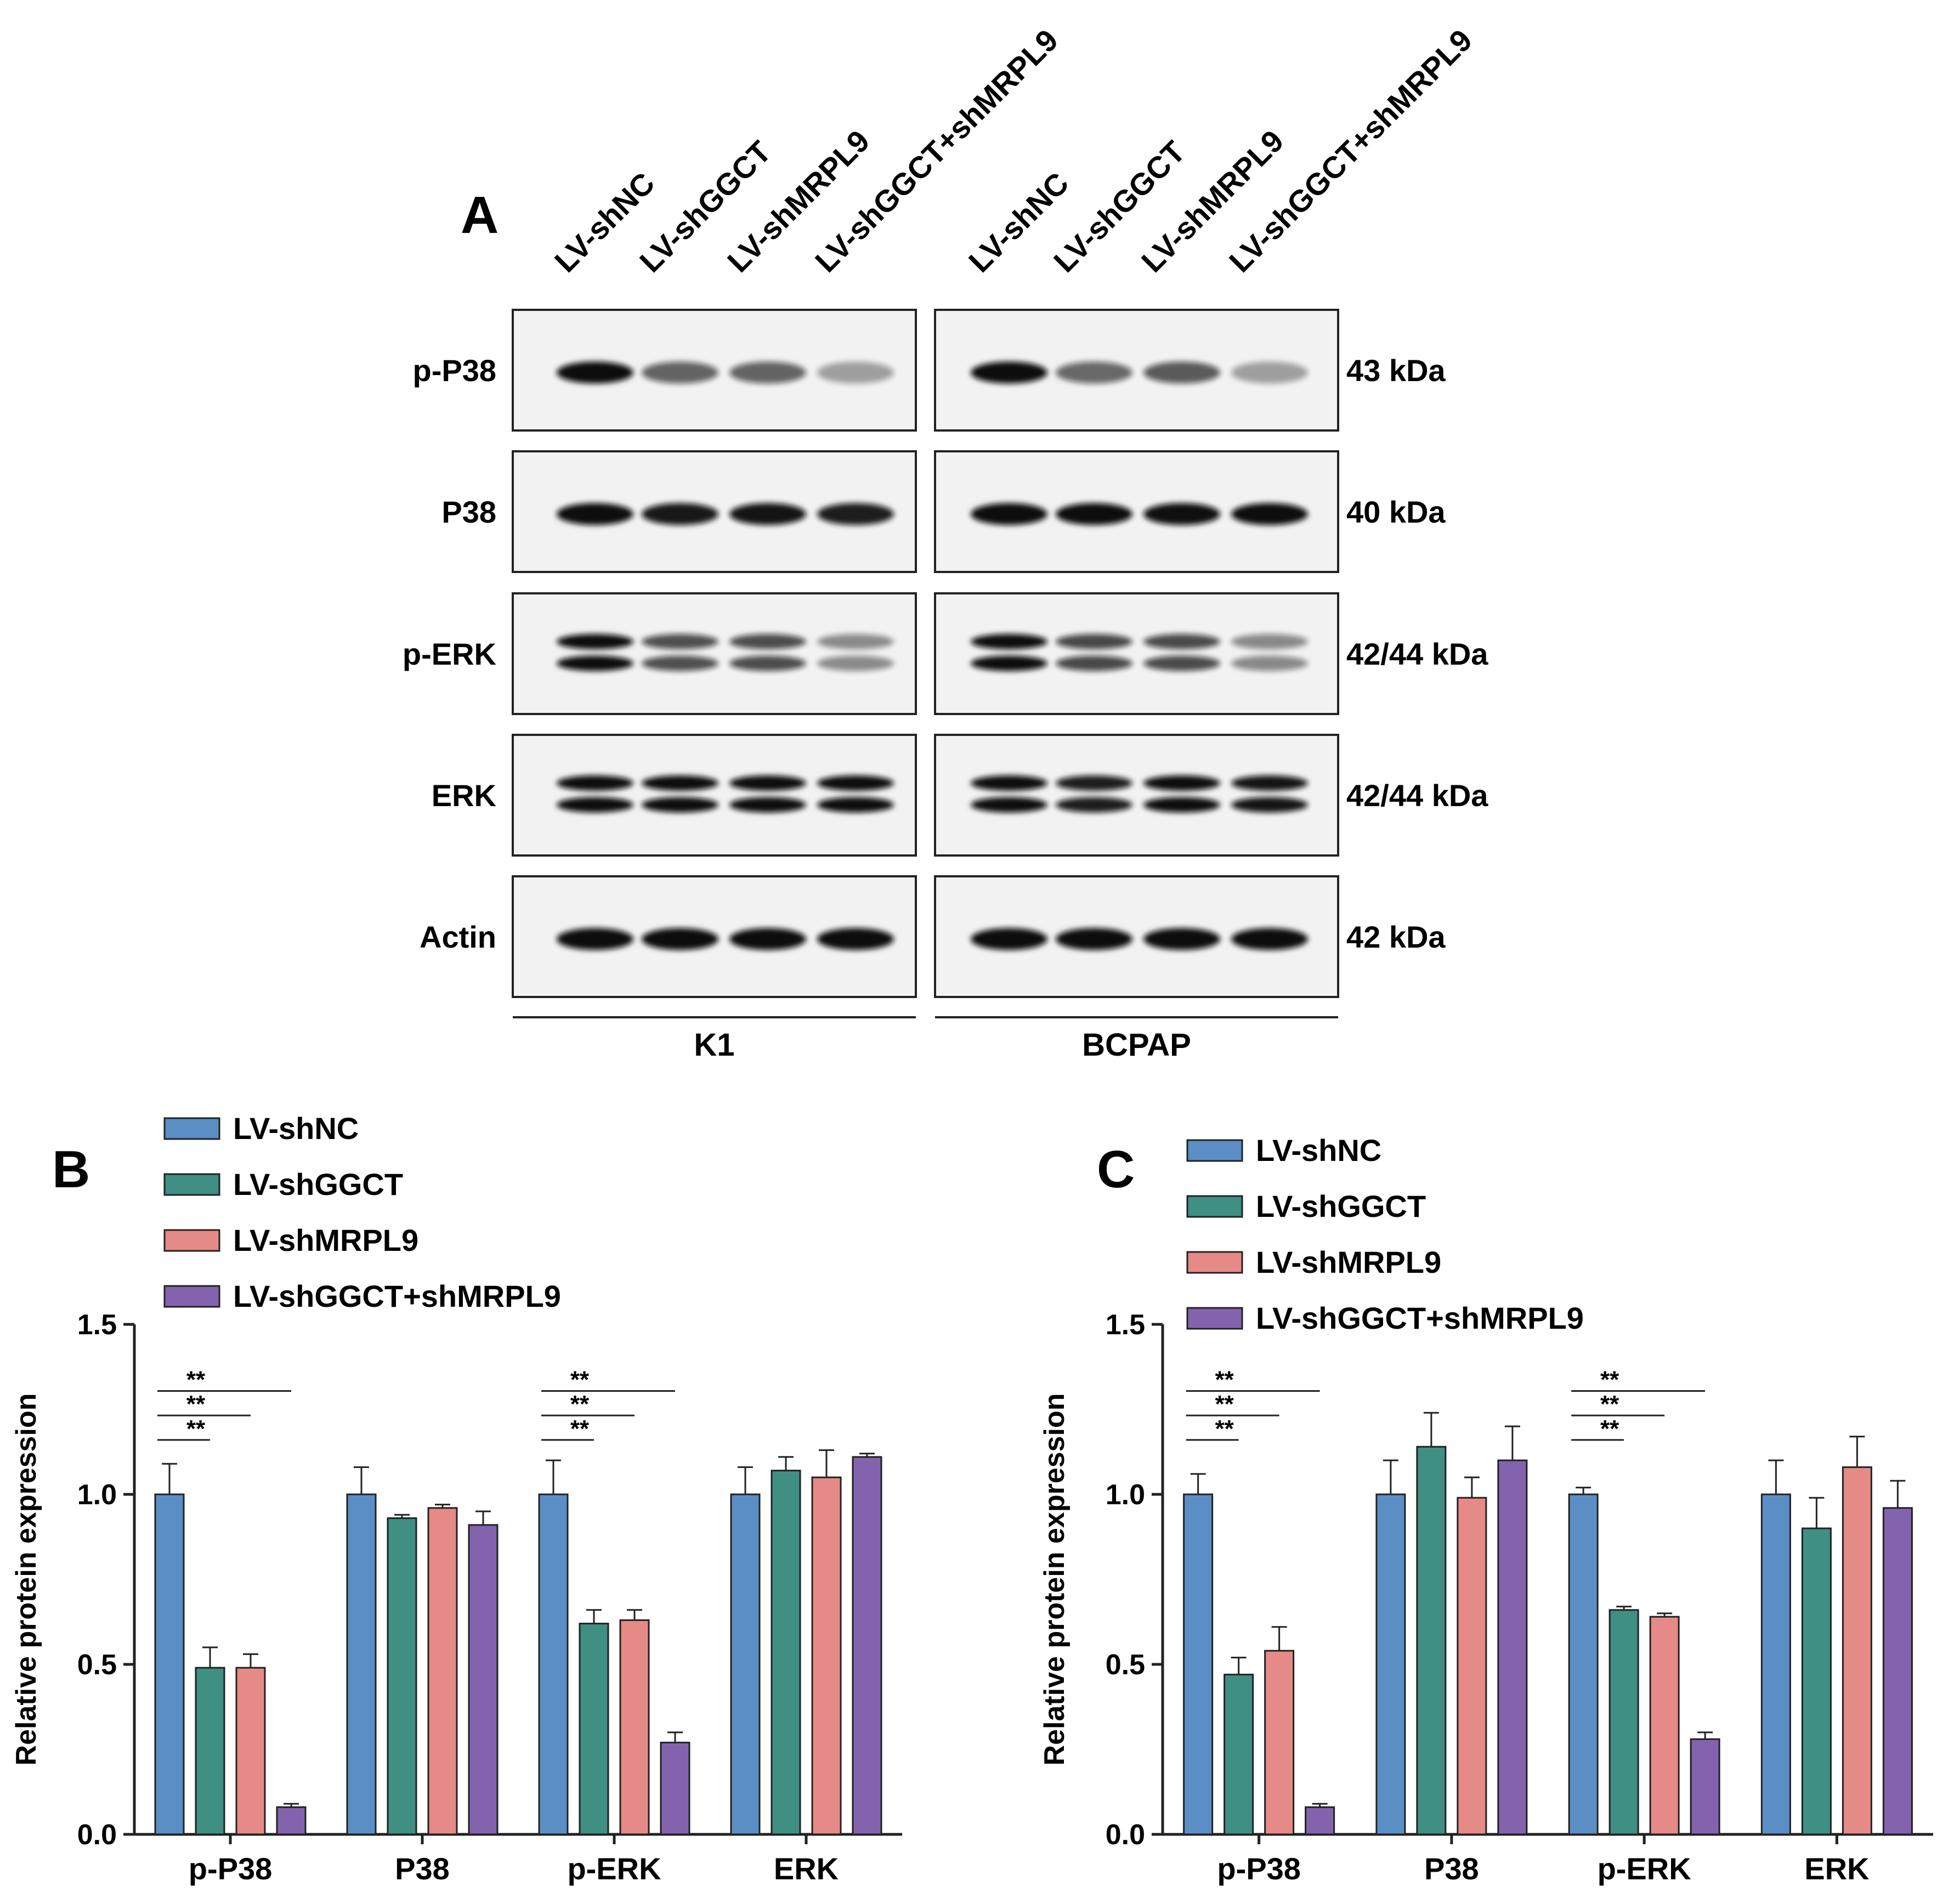 The width and height of the screenshot is (1954, 1904). What do you see at coordinates (933, 936) in the screenshot?
I see `blot-row-actin: Actin 42 kDa` at bounding box center [933, 936].